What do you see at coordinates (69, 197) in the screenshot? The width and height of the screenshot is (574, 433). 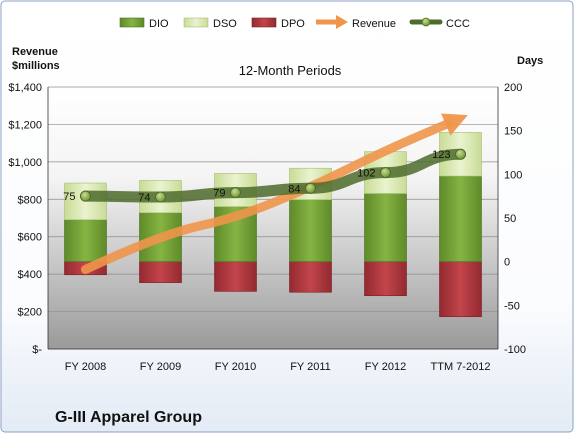 I see `ccc-data-label: 75` at bounding box center [69, 197].